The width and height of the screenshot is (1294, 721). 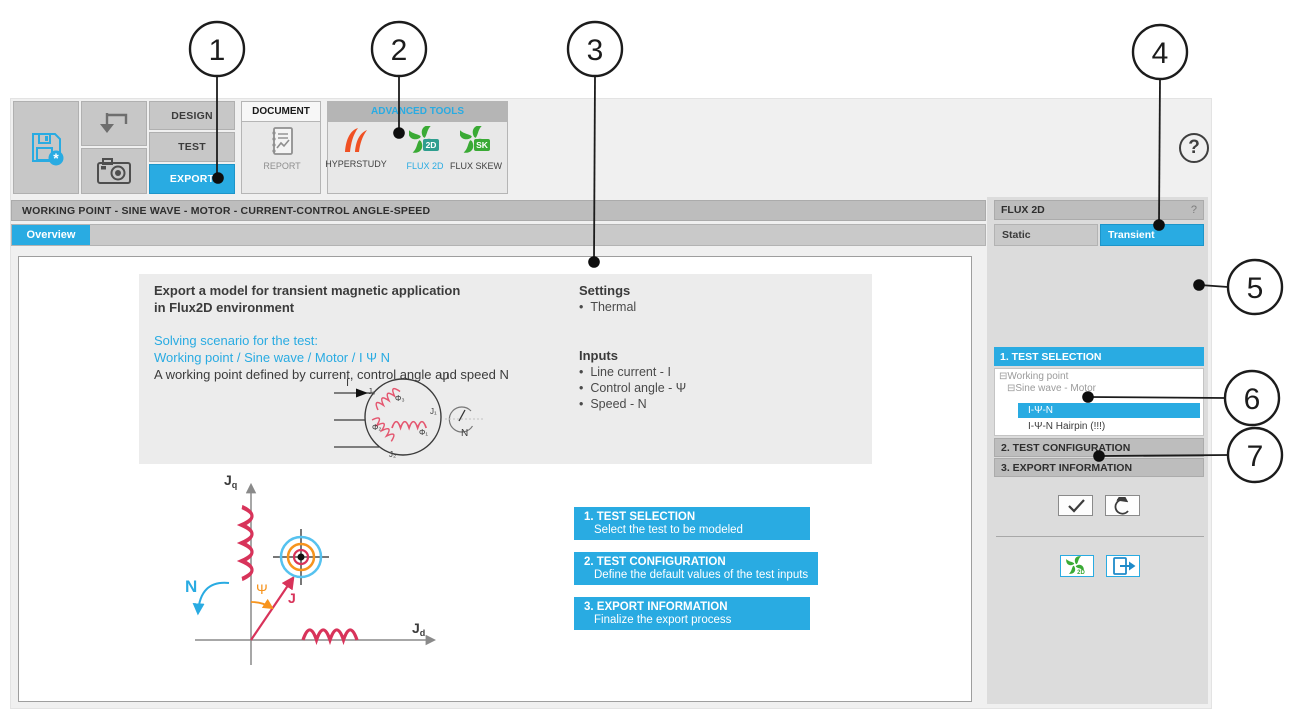 I want to click on svg-text: Φ₃, so click(x=400, y=398).